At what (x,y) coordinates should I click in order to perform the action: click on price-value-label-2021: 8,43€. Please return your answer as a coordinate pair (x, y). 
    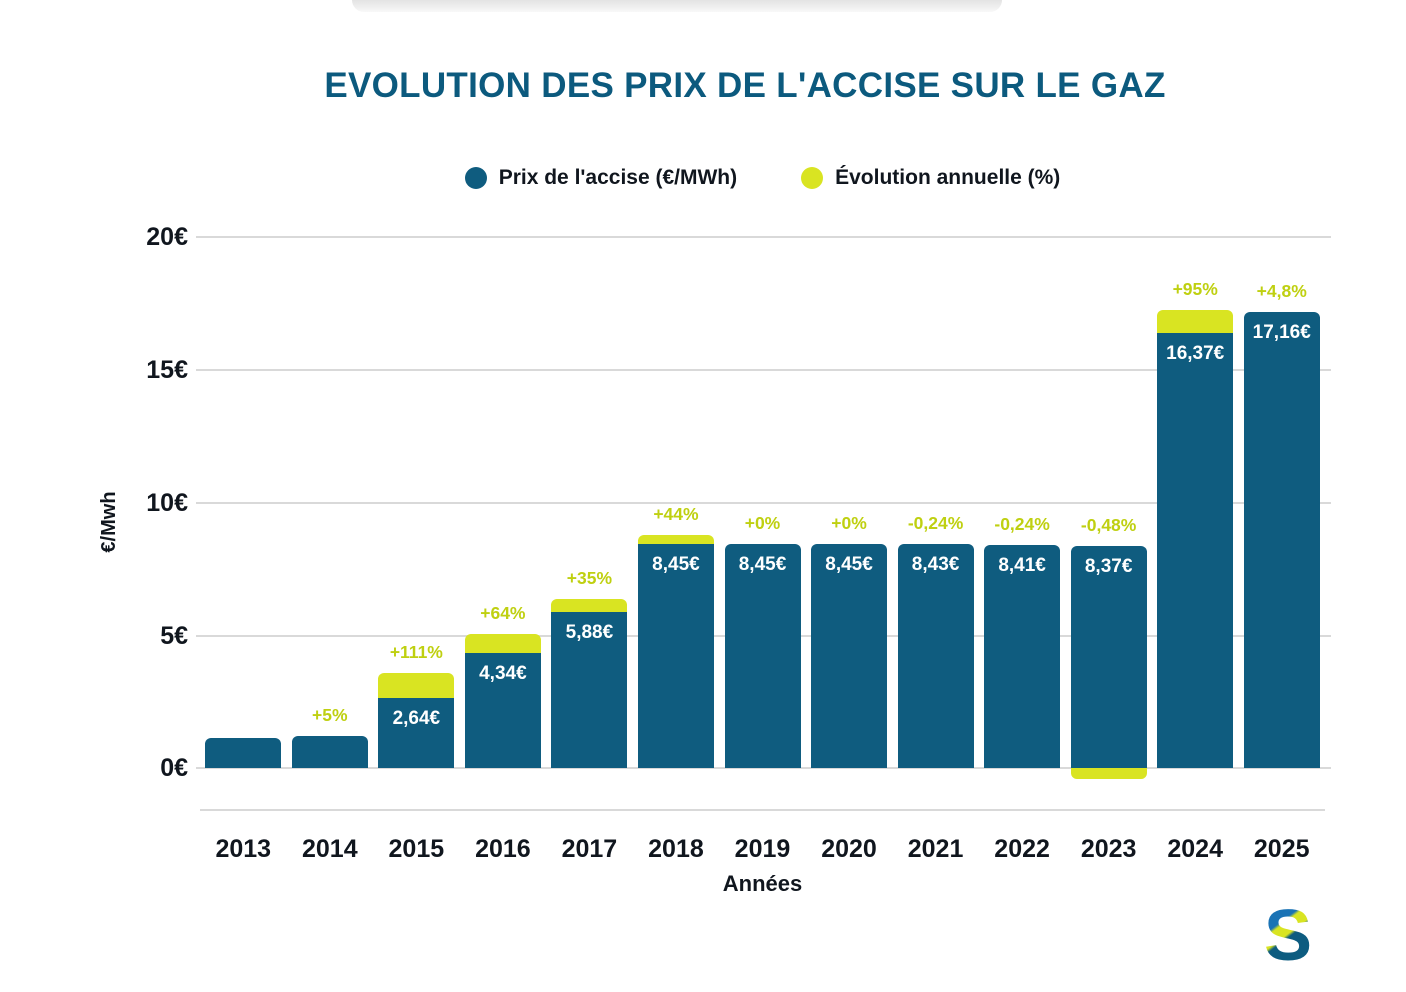
    Looking at the image, I should click on (935, 565).